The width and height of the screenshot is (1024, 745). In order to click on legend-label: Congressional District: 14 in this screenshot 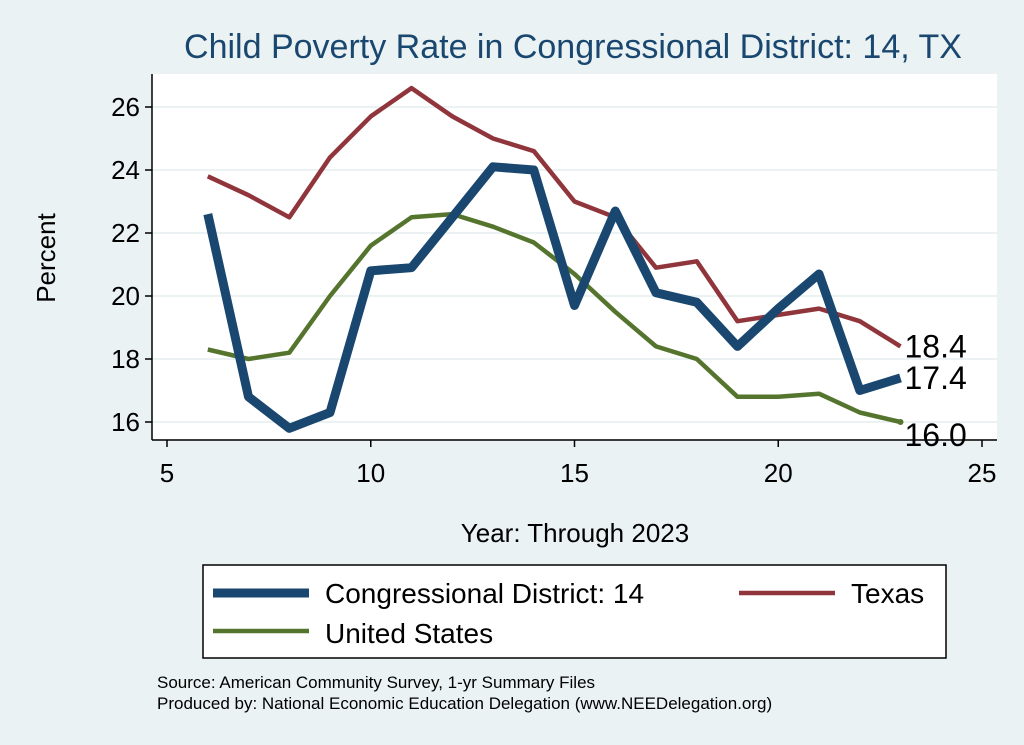, I will do `click(484, 593)`.